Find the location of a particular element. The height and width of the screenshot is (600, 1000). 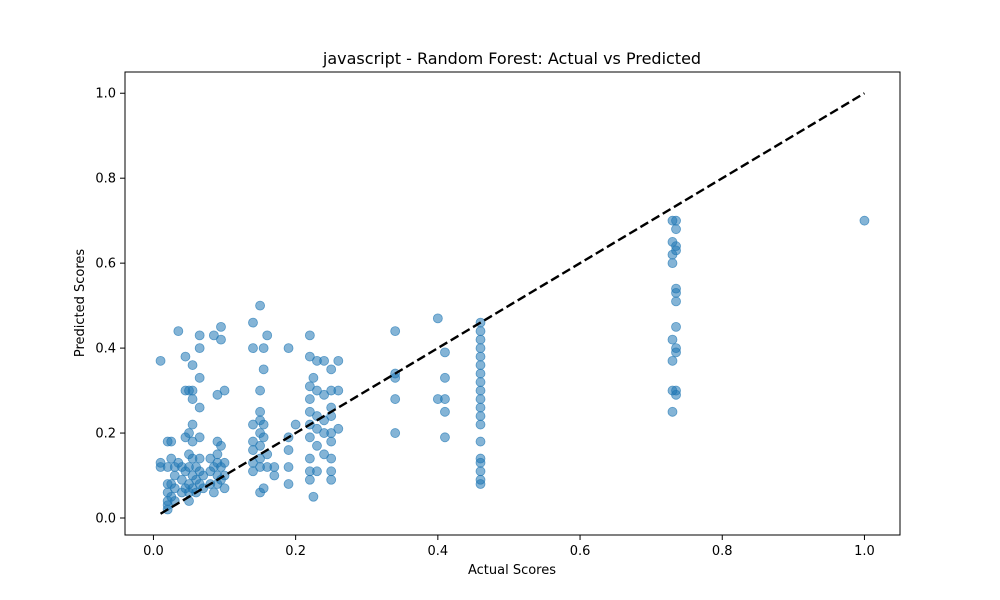

y-tick-label: 1.0 is located at coordinates (105, 94).